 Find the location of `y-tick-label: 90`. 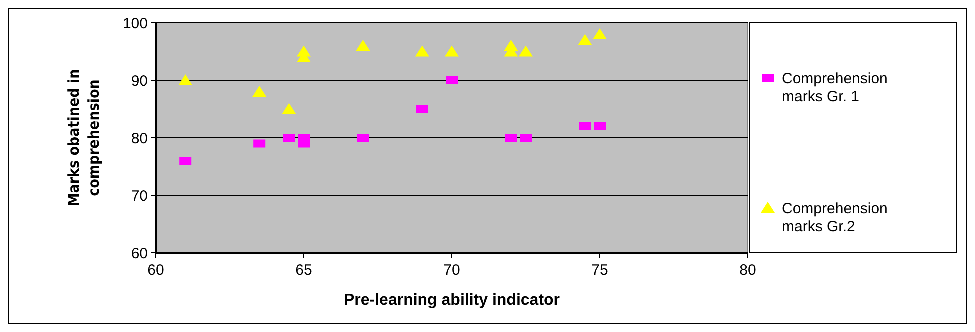

y-tick-label: 90 is located at coordinates (139, 81).